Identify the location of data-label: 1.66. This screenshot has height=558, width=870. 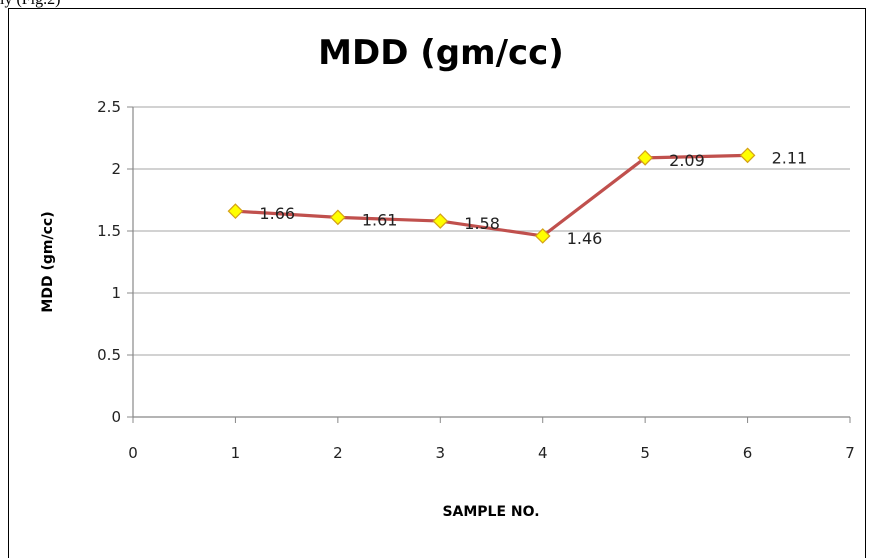
(277, 213).